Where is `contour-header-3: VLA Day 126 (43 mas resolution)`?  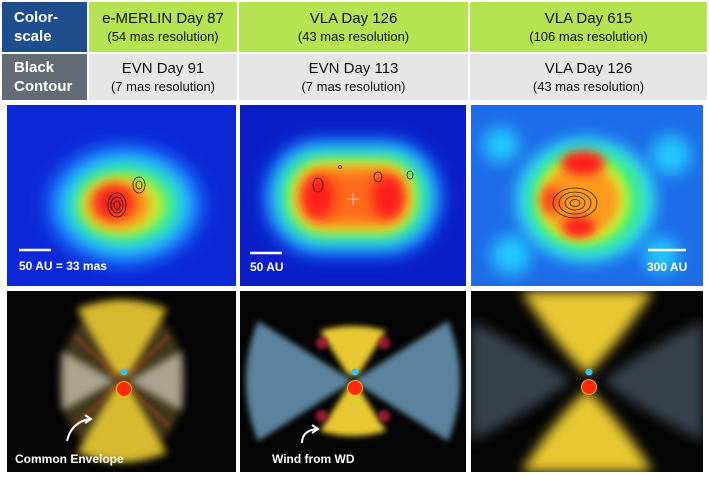
contour-header-3: VLA Day 126 (43 mas resolution) is located at coordinates (588, 77).